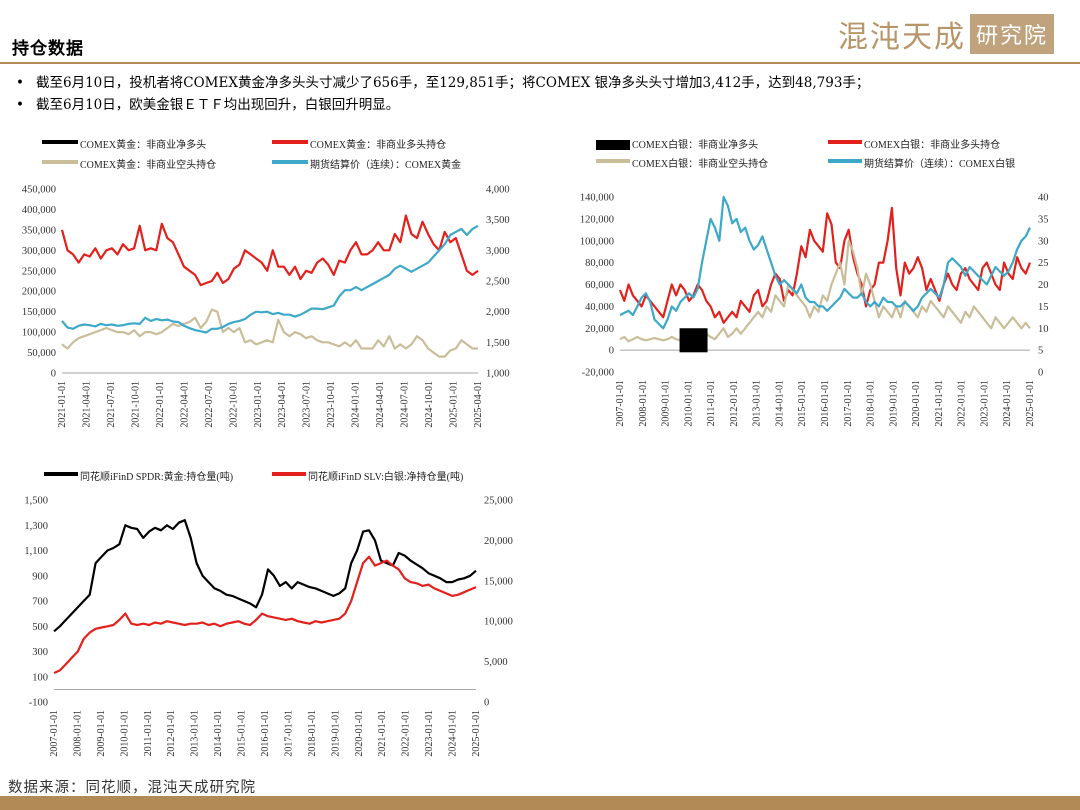 The width and height of the screenshot is (1080, 810). What do you see at coordinates (498, 622) in the screenshot?
I see `y2-tick-label: 10,000` at bounding box center [498, 622].